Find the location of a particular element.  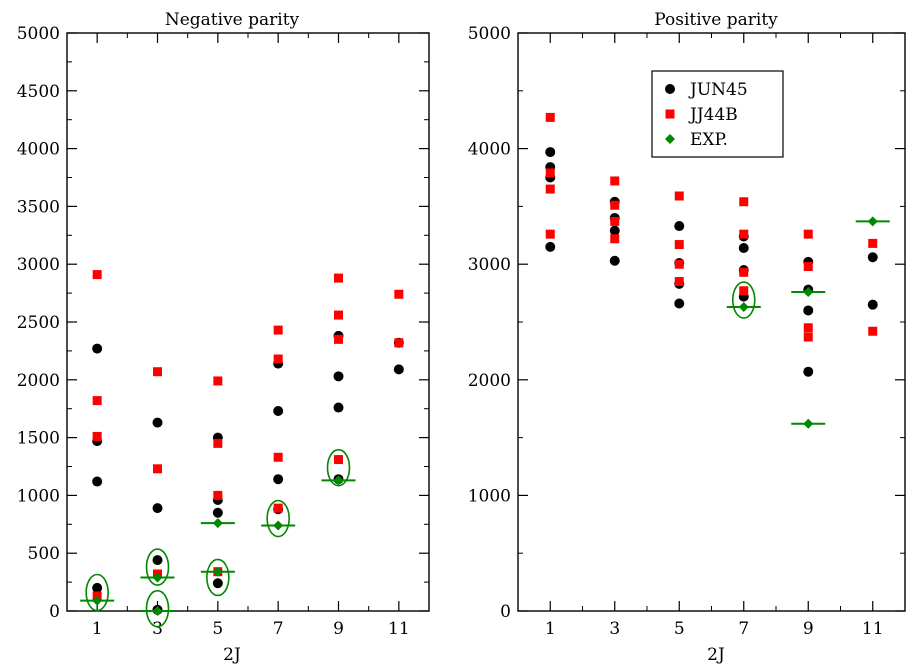

legend: JUN45 JJ44B EXP. is located at coordinates (717, 114).